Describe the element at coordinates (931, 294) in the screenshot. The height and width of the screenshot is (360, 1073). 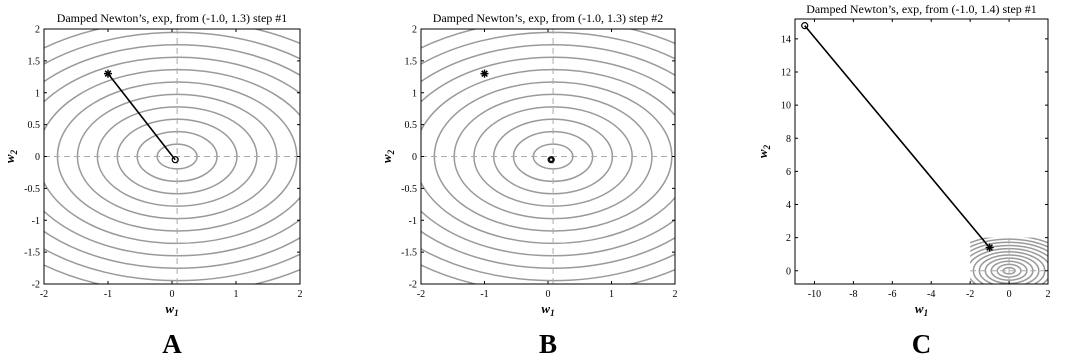
I see `x-tick-label: -4` at that location.